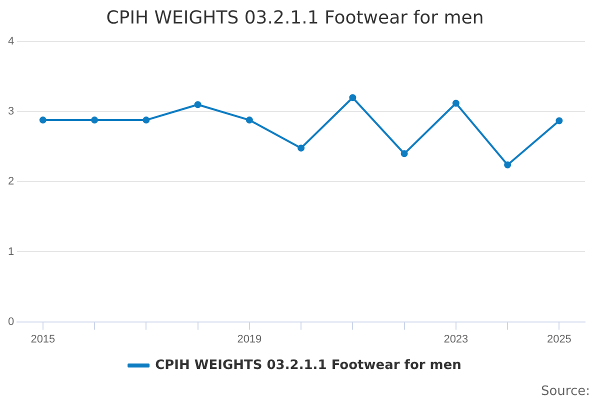 Image resolution: width=600 pixels, height=400 pixels. I want to click on y-tick-label: 1, so click(11, 252).